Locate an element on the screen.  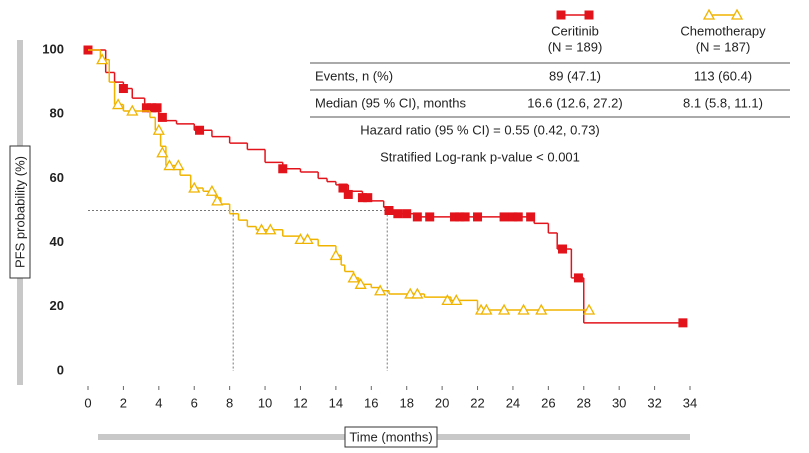
legend-label: Ceritinib is located at coordinates (575, 30).